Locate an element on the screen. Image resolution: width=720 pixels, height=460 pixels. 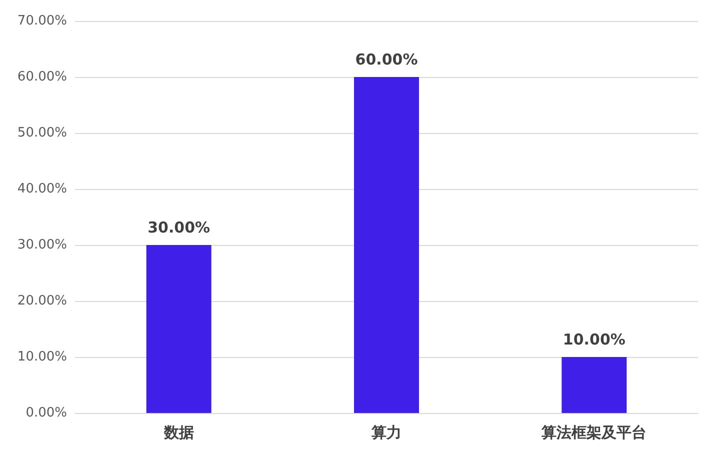
y-tick-label: 10.00% is located at coordinates (42, 357).